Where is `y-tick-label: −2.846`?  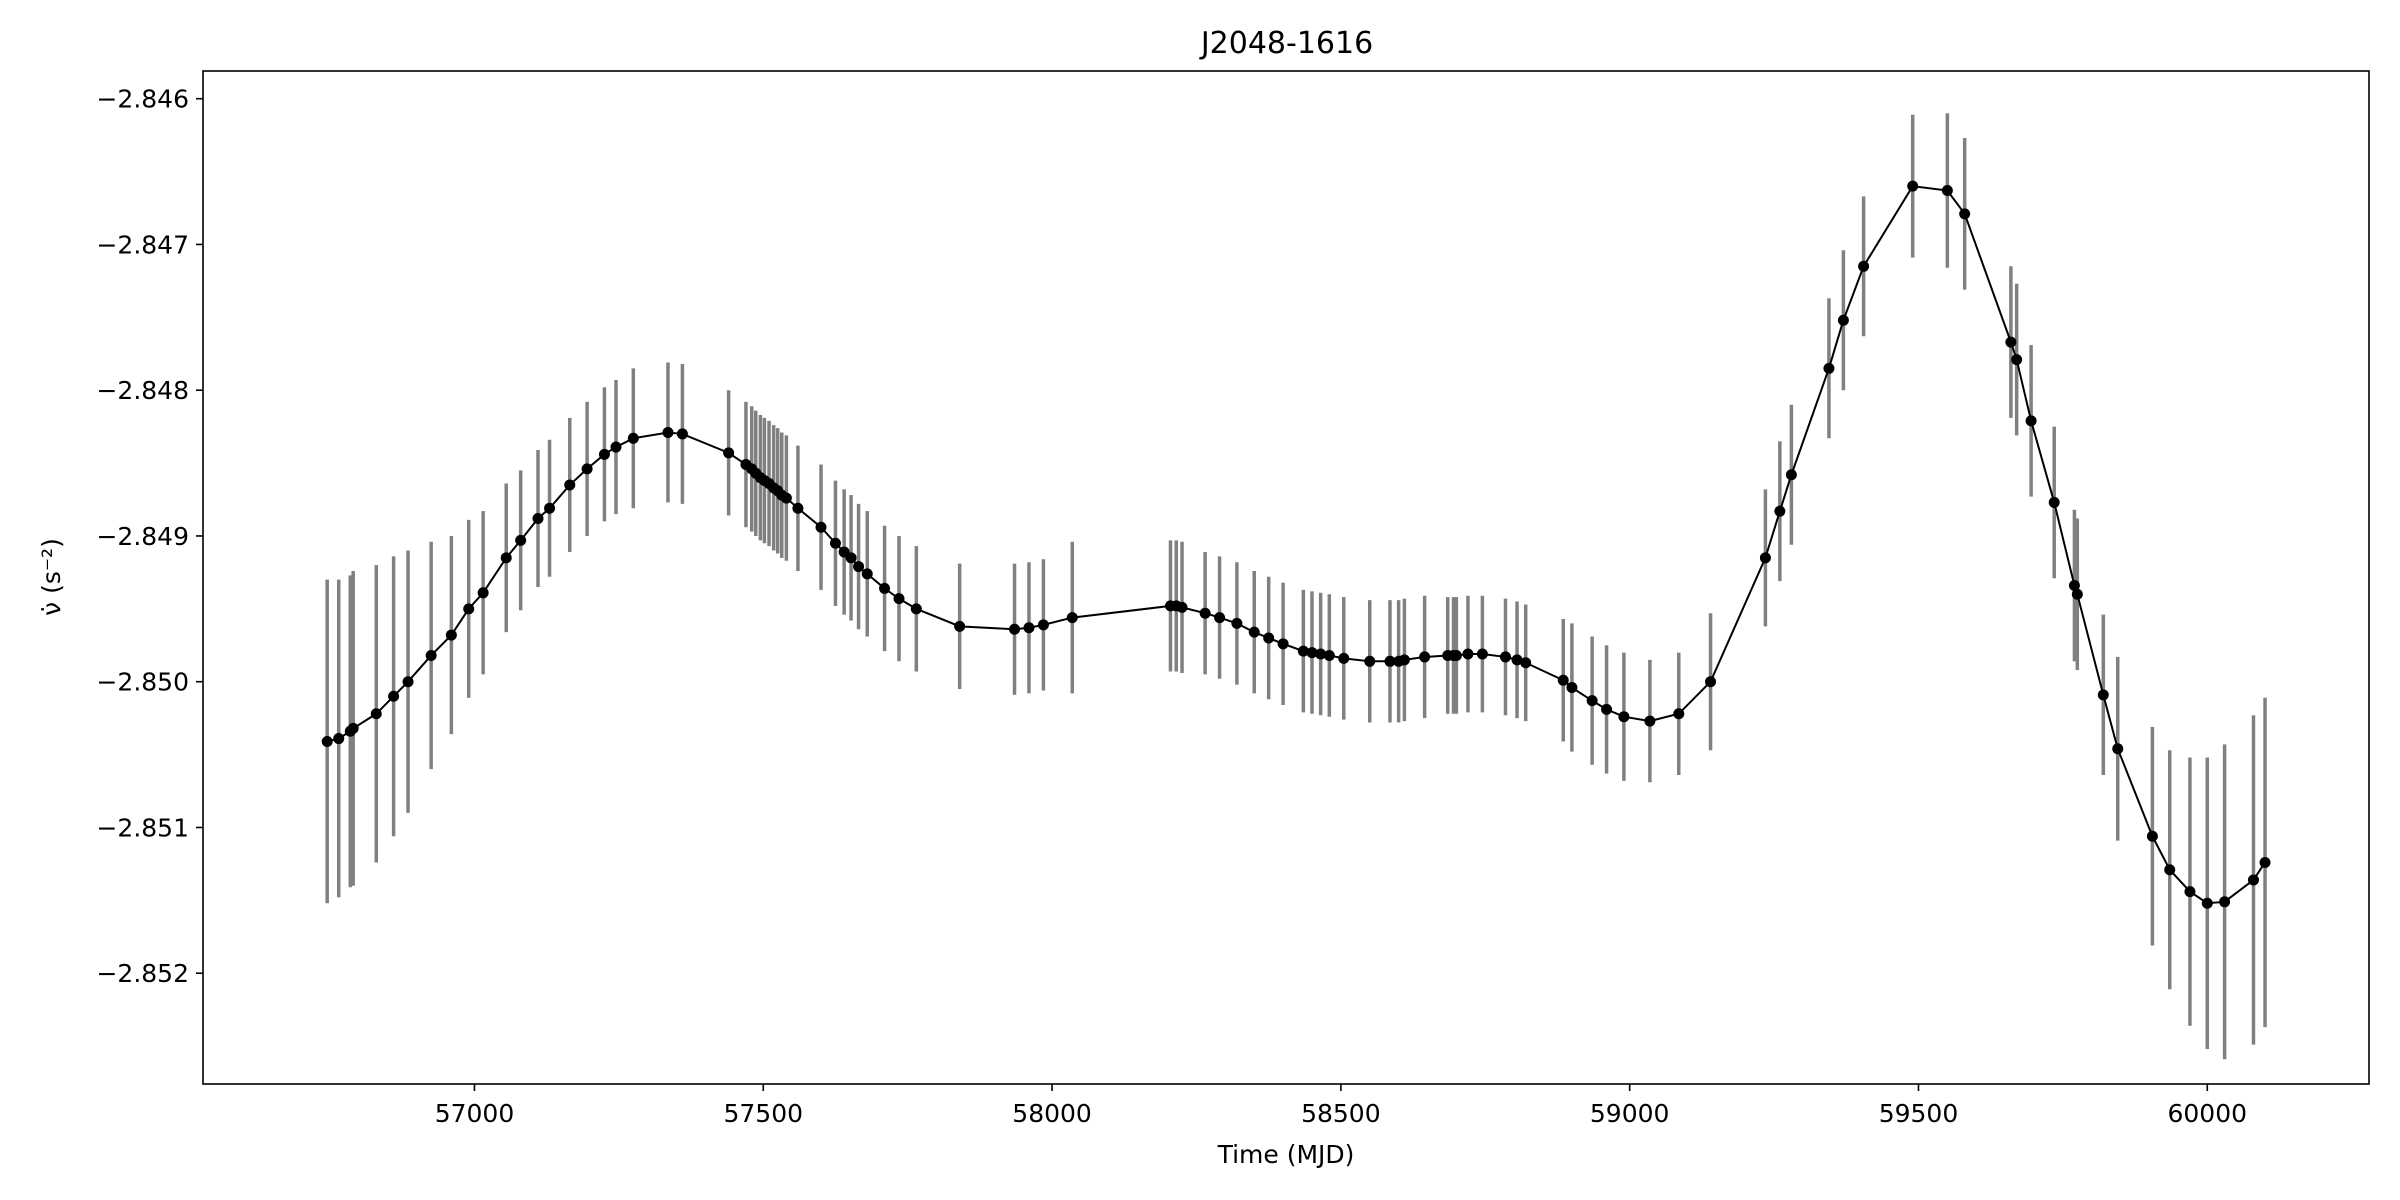 y-tick-label: −2.846 is located at coordinates (142, 99).